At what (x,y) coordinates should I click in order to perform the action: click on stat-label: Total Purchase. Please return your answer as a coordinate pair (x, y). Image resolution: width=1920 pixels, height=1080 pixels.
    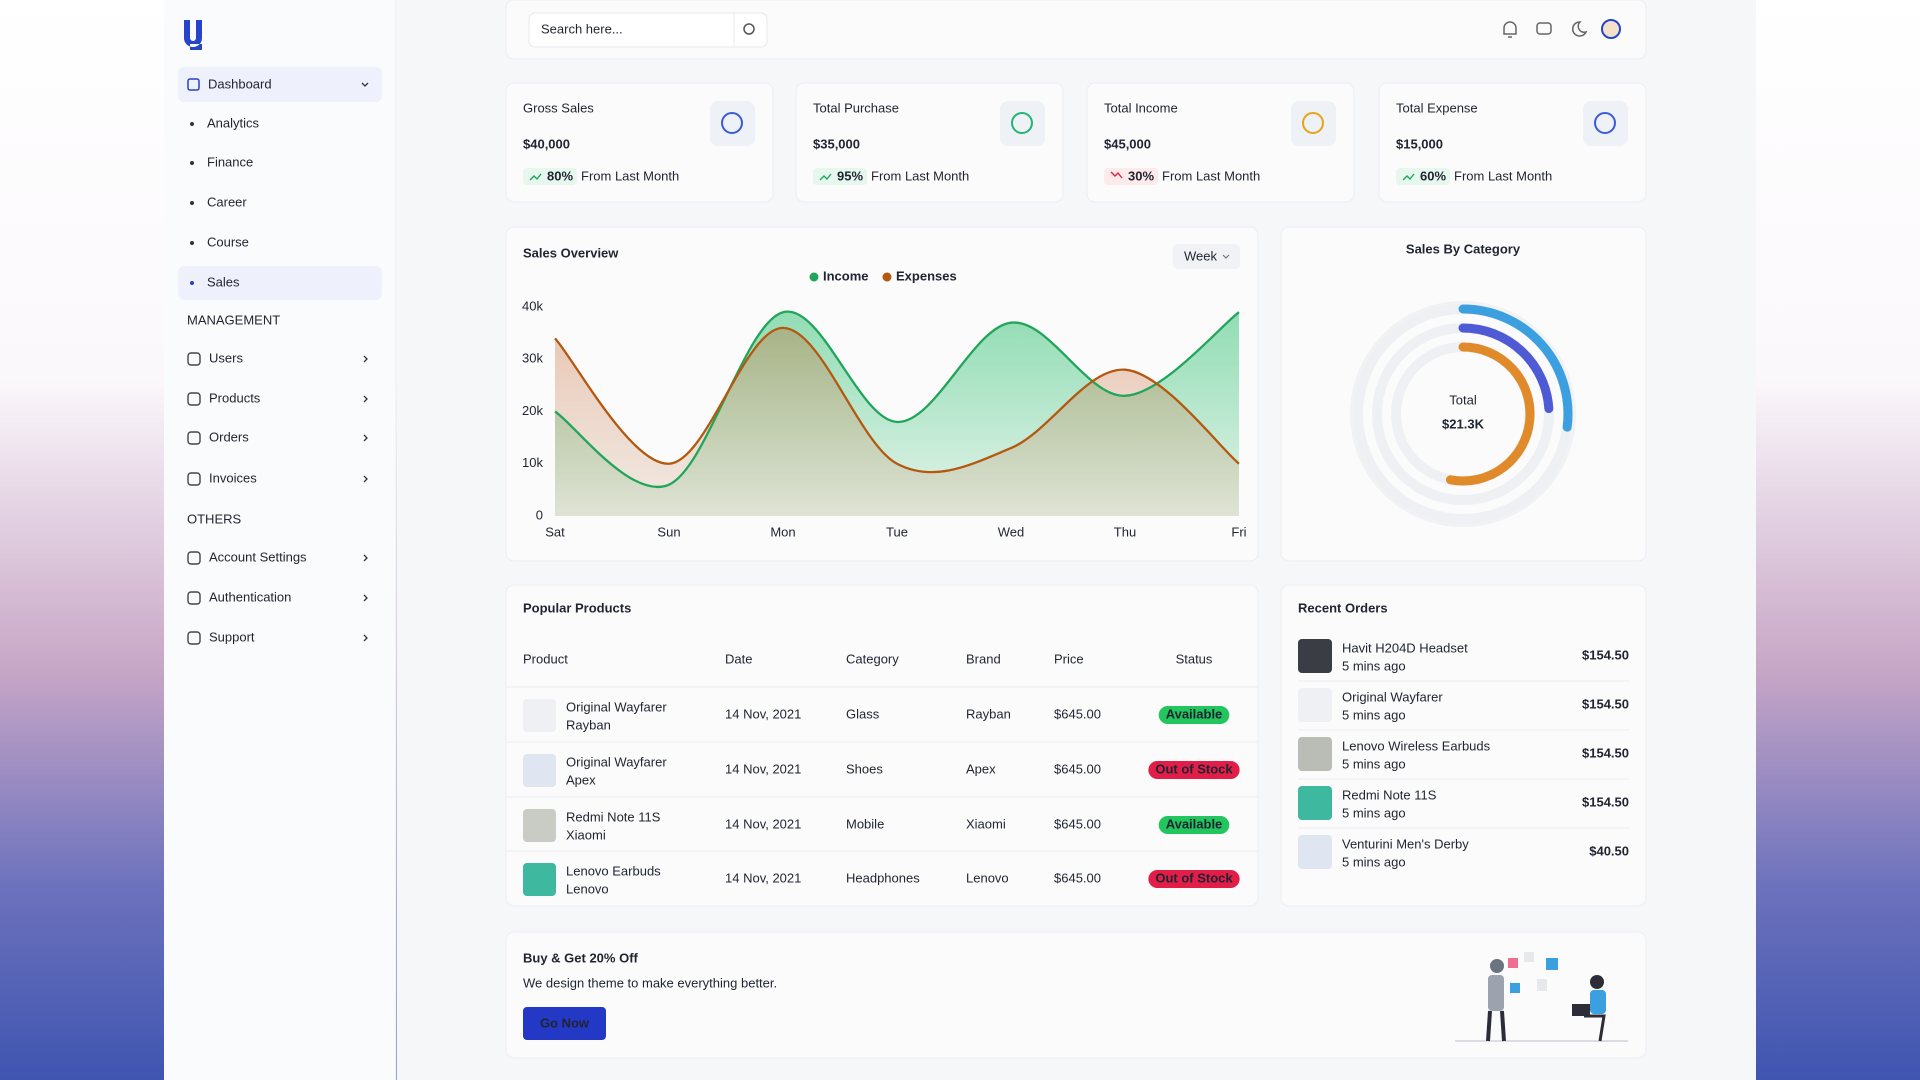
    Looking at the image, I should click on (856, 107).